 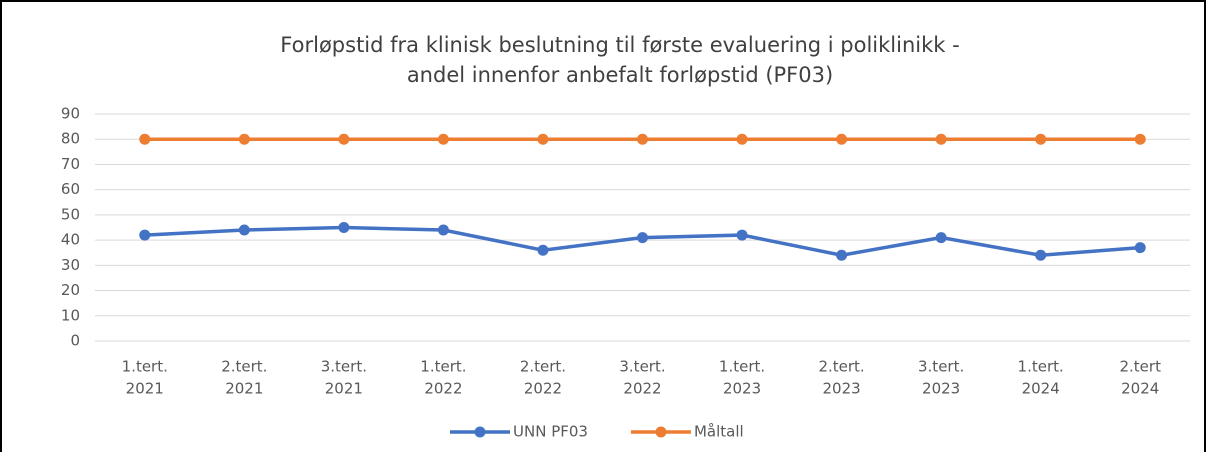 I want to click on y-tick-label: 30, so click(x=70, y=265).